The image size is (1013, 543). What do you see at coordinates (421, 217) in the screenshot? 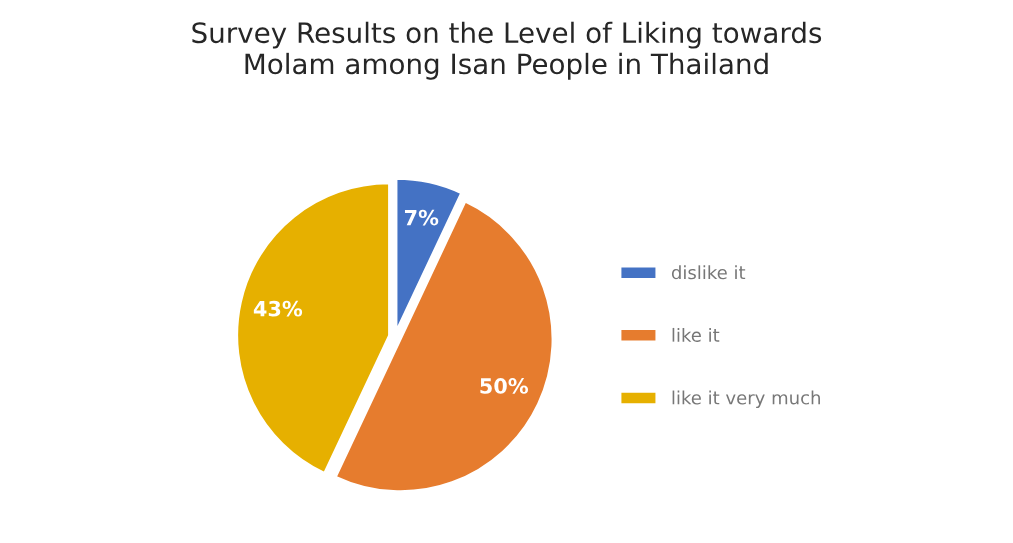
I see `data-label: 7%` at bounding box center [421, 217].